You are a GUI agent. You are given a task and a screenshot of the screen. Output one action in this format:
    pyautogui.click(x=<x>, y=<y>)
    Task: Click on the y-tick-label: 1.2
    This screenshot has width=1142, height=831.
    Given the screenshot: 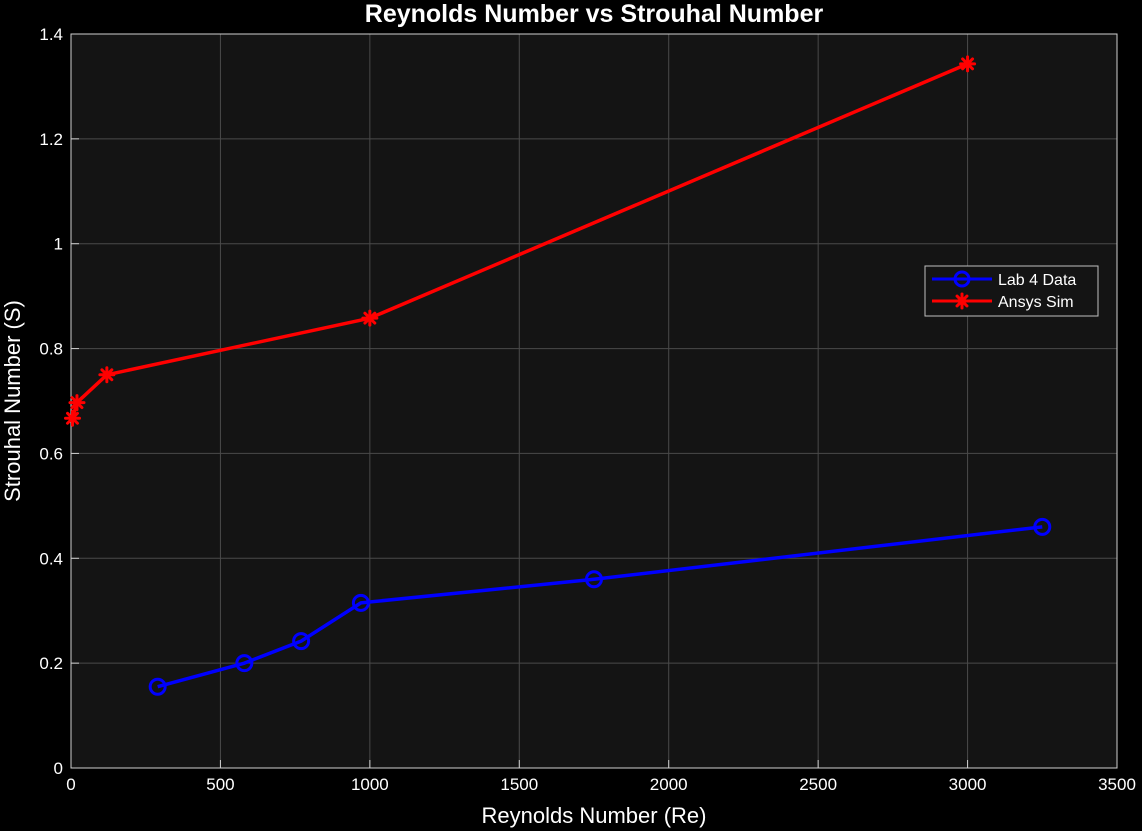 What is the action you would take?
    pyautogui.click(x=51, y=139)
    